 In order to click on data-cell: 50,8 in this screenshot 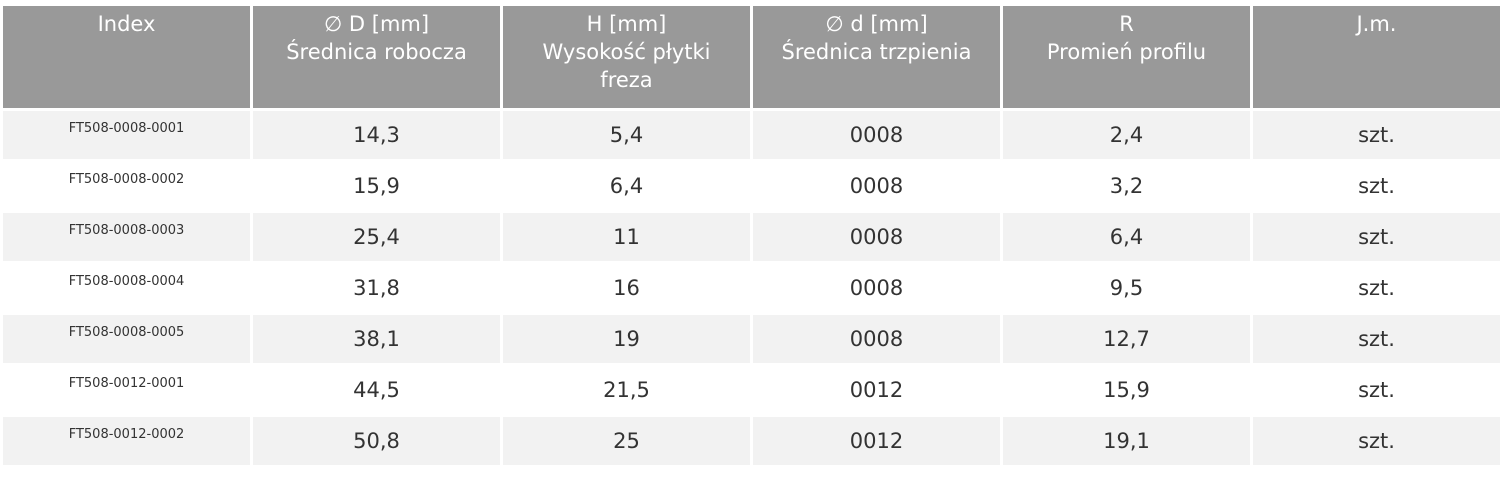, I will do `click(376, 441)`.